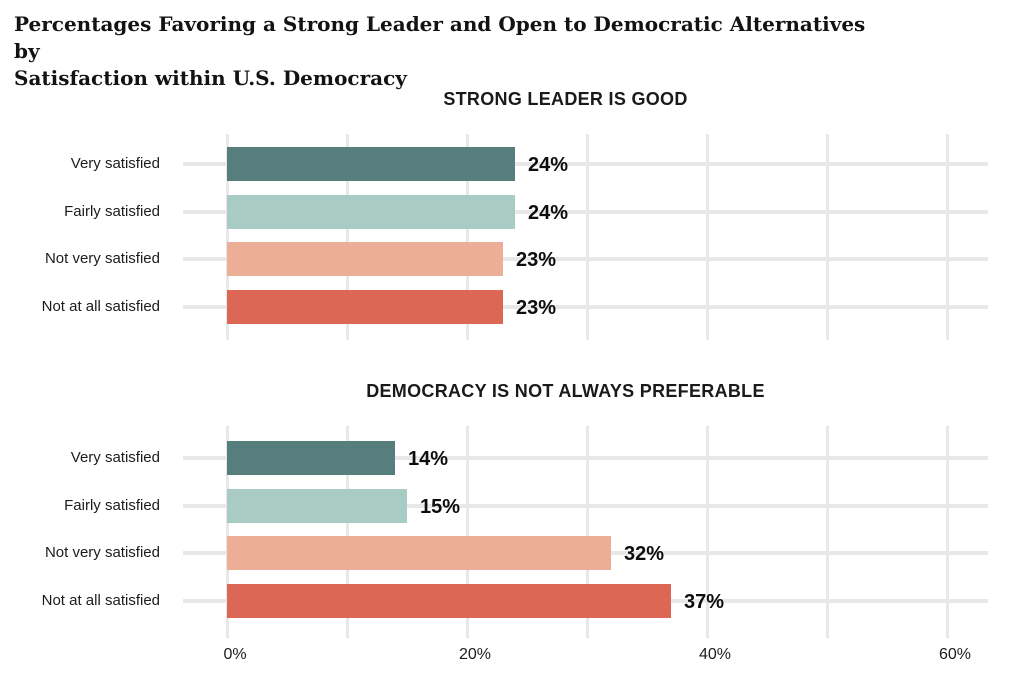 The image size is (1009, 680). I want to click on bar-value-label: 14%, so click(428, 459).